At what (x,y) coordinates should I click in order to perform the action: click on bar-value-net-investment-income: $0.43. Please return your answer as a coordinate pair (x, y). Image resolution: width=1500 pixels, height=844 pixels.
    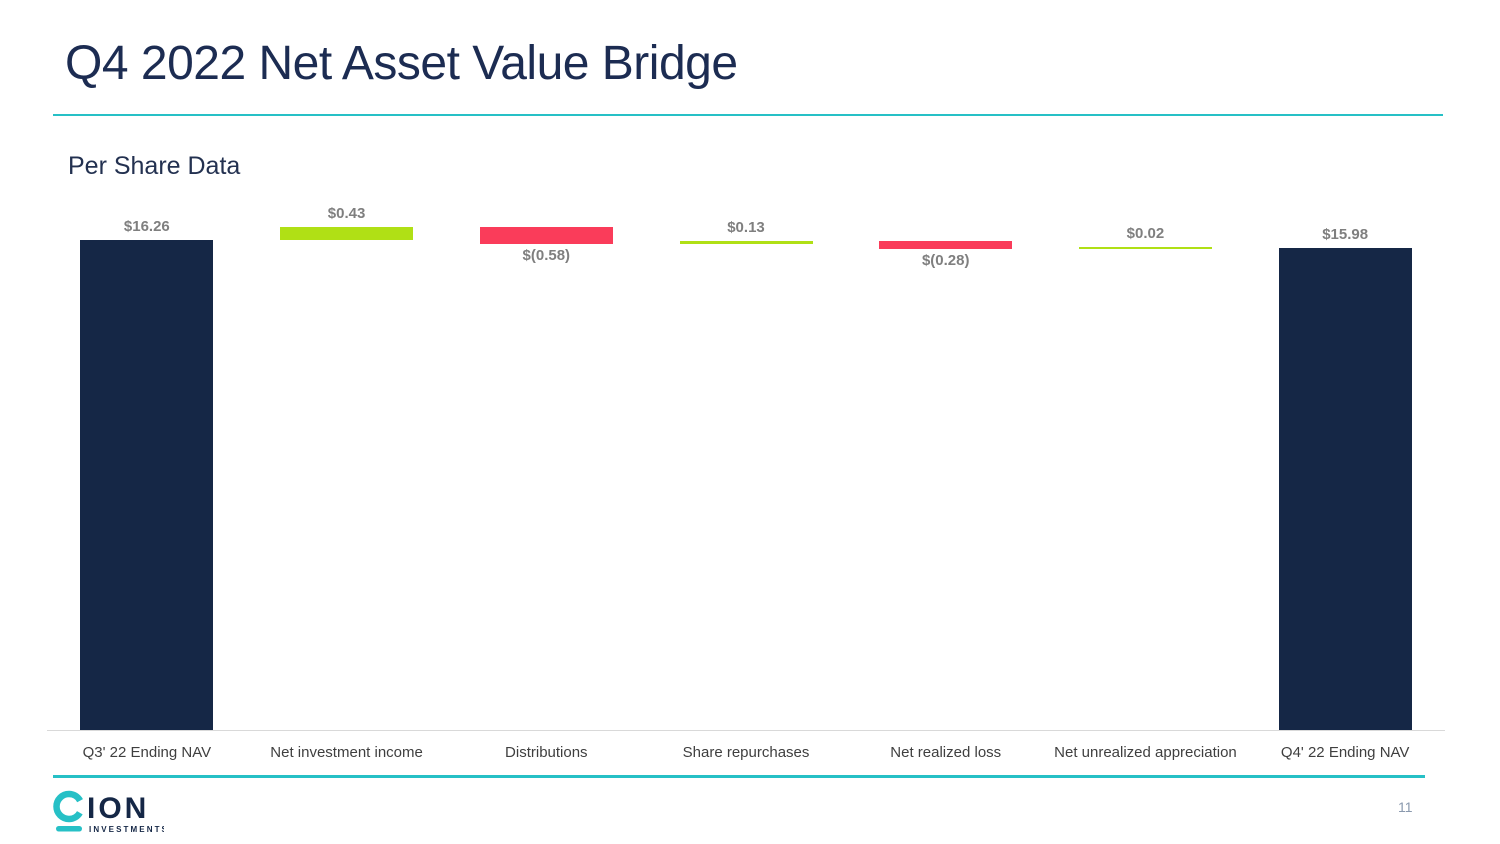
    Looking at the image, I should click on (346, 213).